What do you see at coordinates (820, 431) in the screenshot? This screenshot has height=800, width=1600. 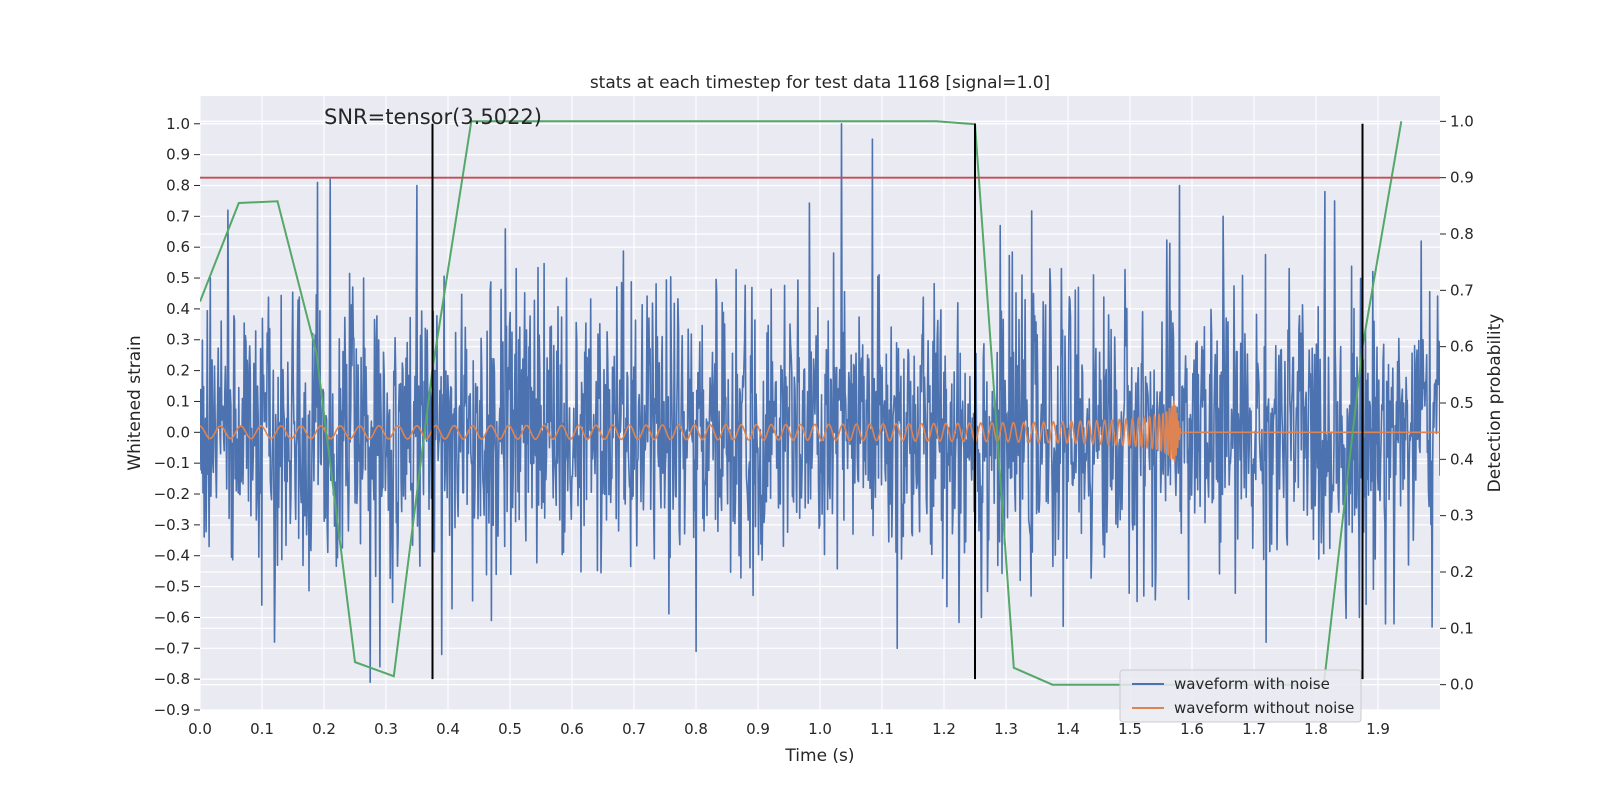 I see `series-clean-waveform` at bounding box center [820, 431].